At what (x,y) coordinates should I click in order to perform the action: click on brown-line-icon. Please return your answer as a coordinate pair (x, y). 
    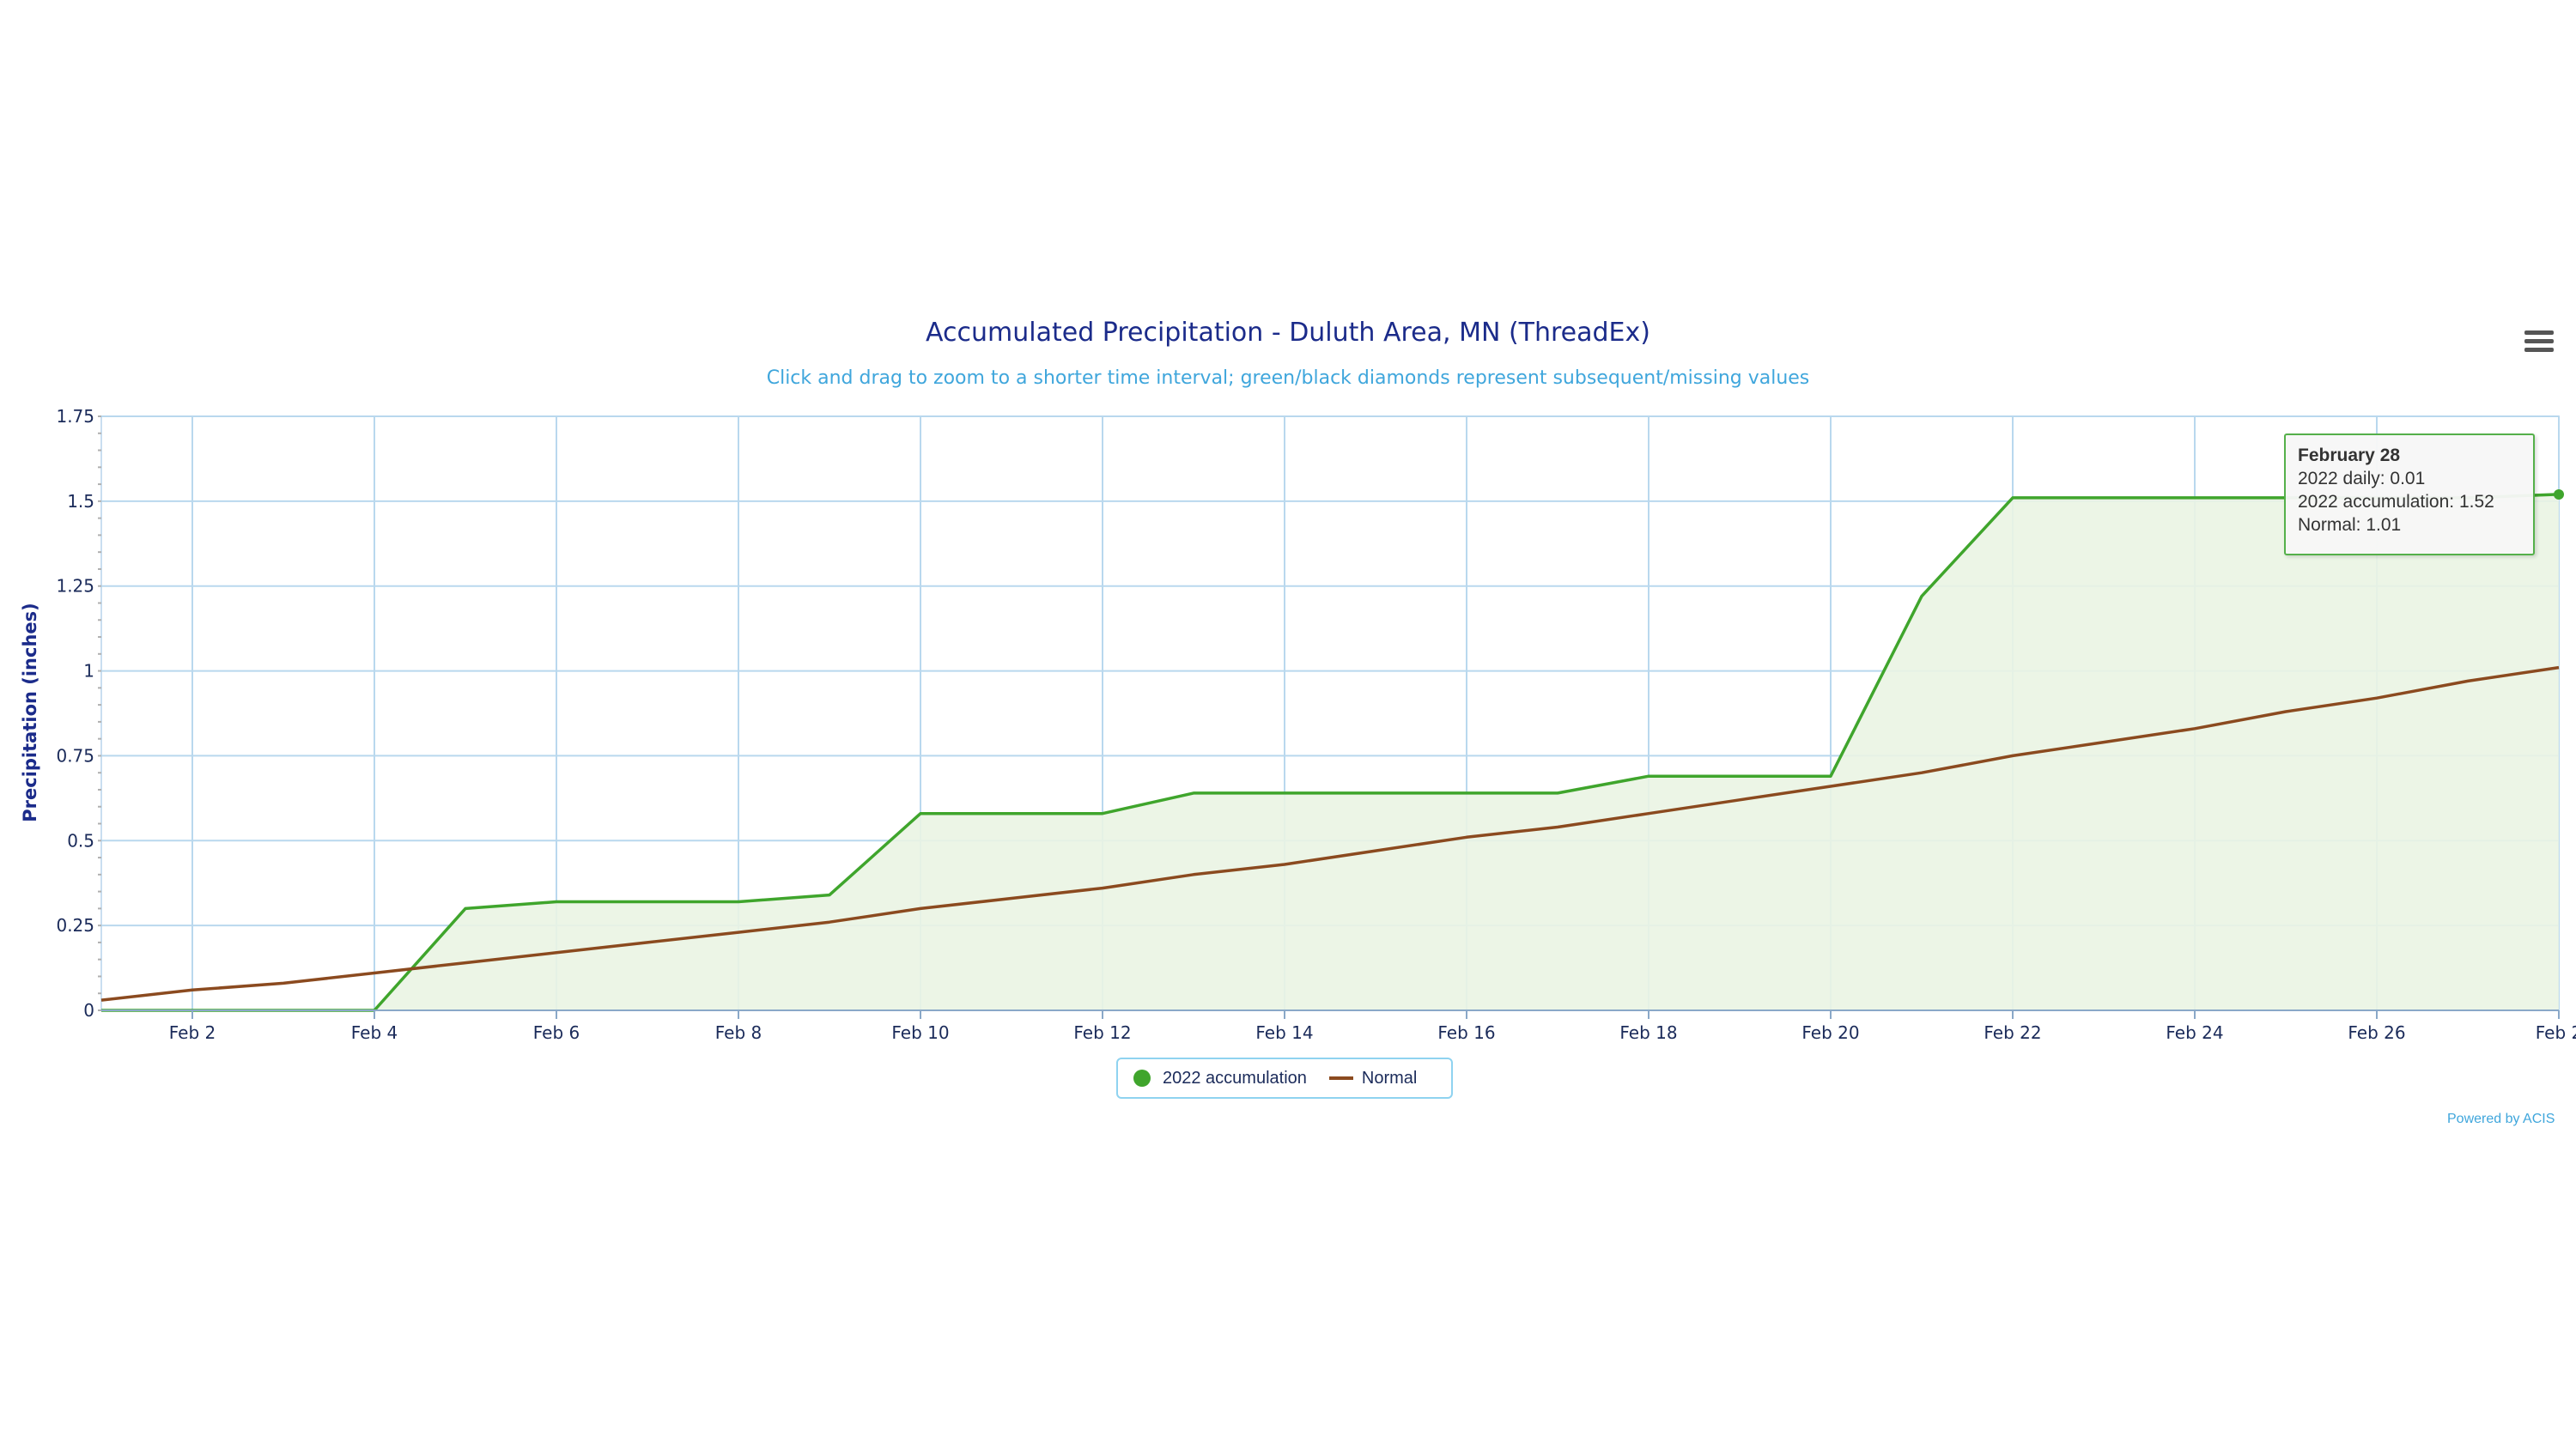
    Looking at the image, I should click on (1341, 1078).